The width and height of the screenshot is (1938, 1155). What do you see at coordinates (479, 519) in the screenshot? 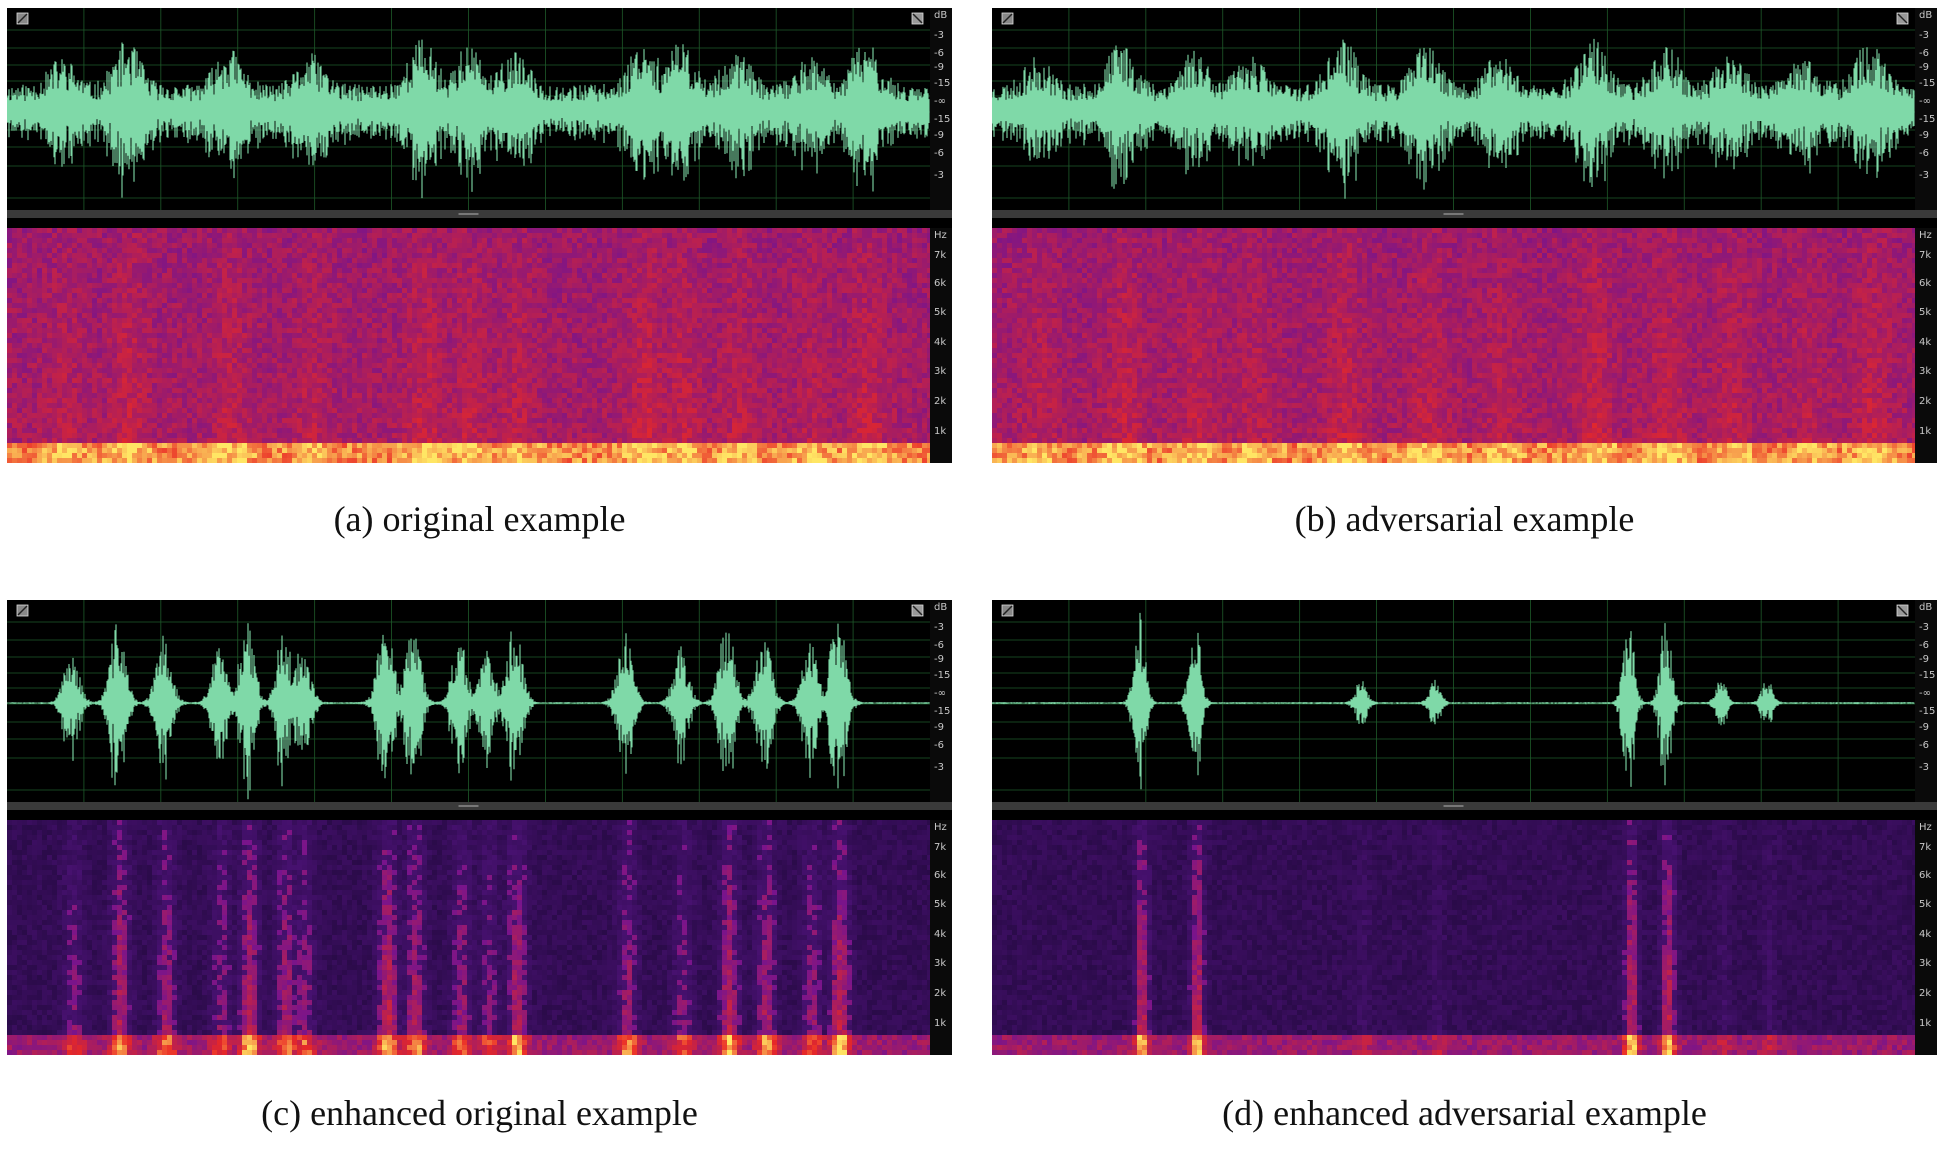
I see `caption-a: (a) original example` at bounding box center [479, 519].